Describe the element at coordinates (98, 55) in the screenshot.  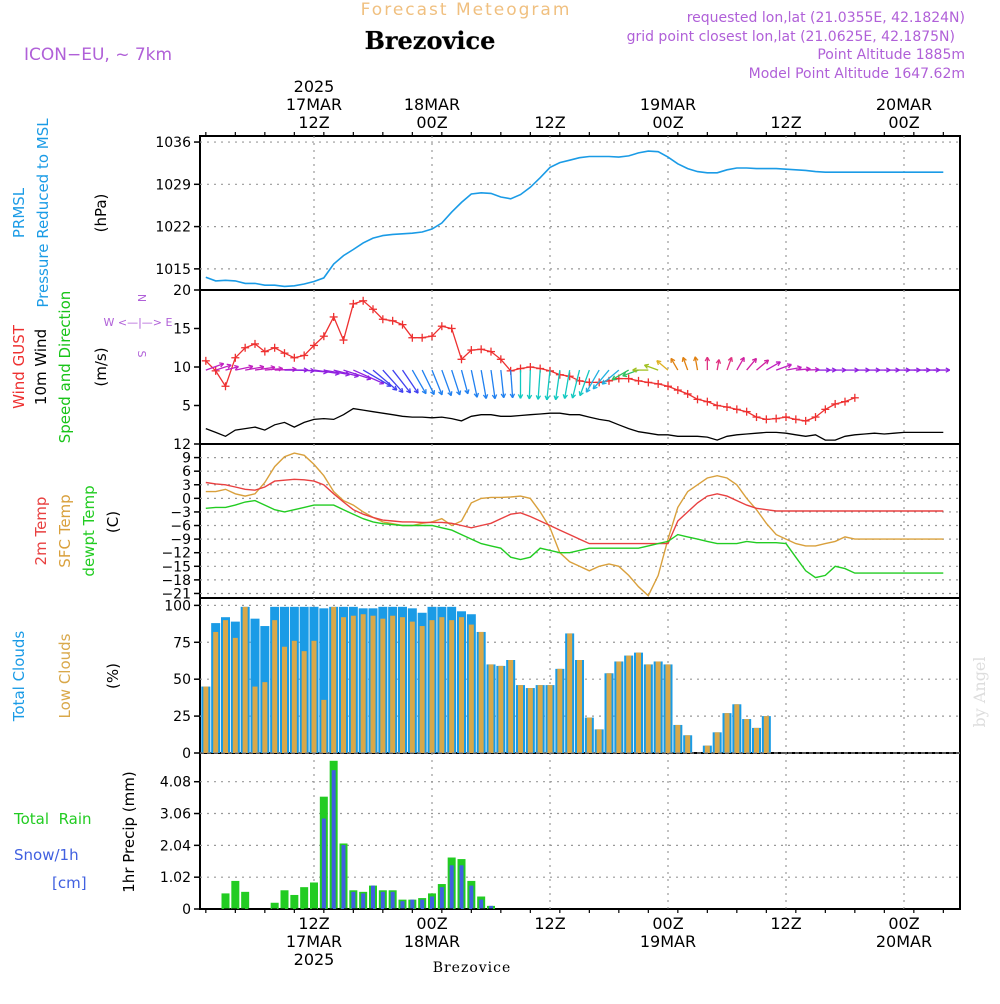
I see `model-label: ICON−EU, ~ 7km` at that location.